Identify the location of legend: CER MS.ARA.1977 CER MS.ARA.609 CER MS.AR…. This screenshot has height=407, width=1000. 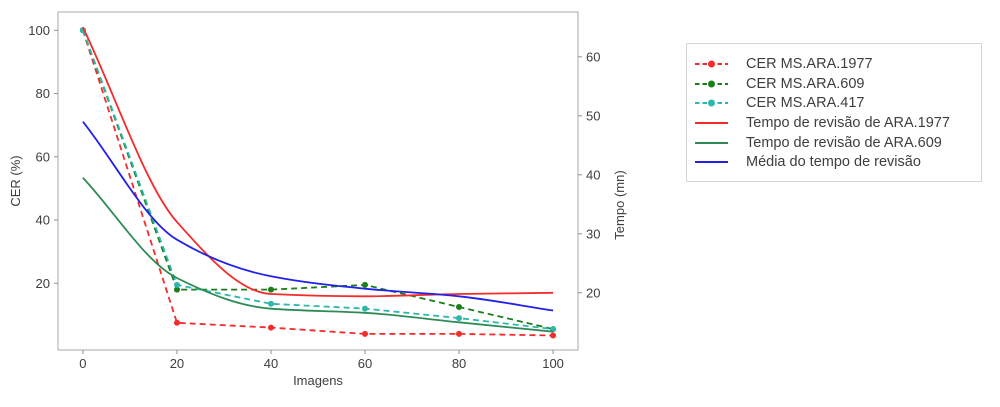
(834, 112).